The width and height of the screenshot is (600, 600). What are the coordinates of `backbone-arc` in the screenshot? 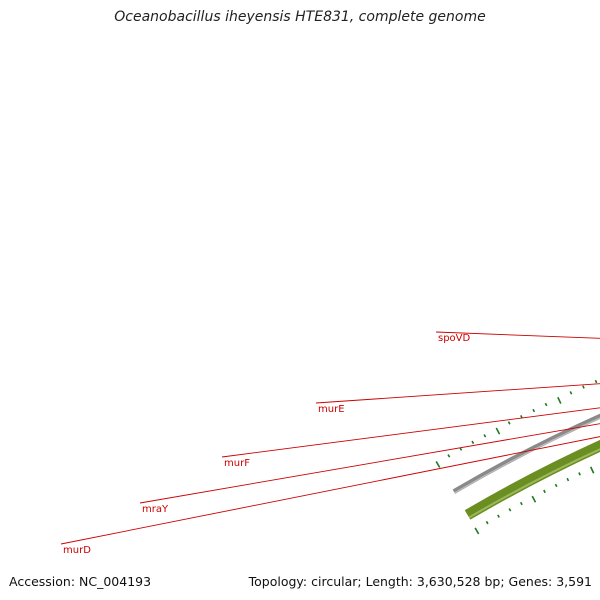 It's located at (526, 453).